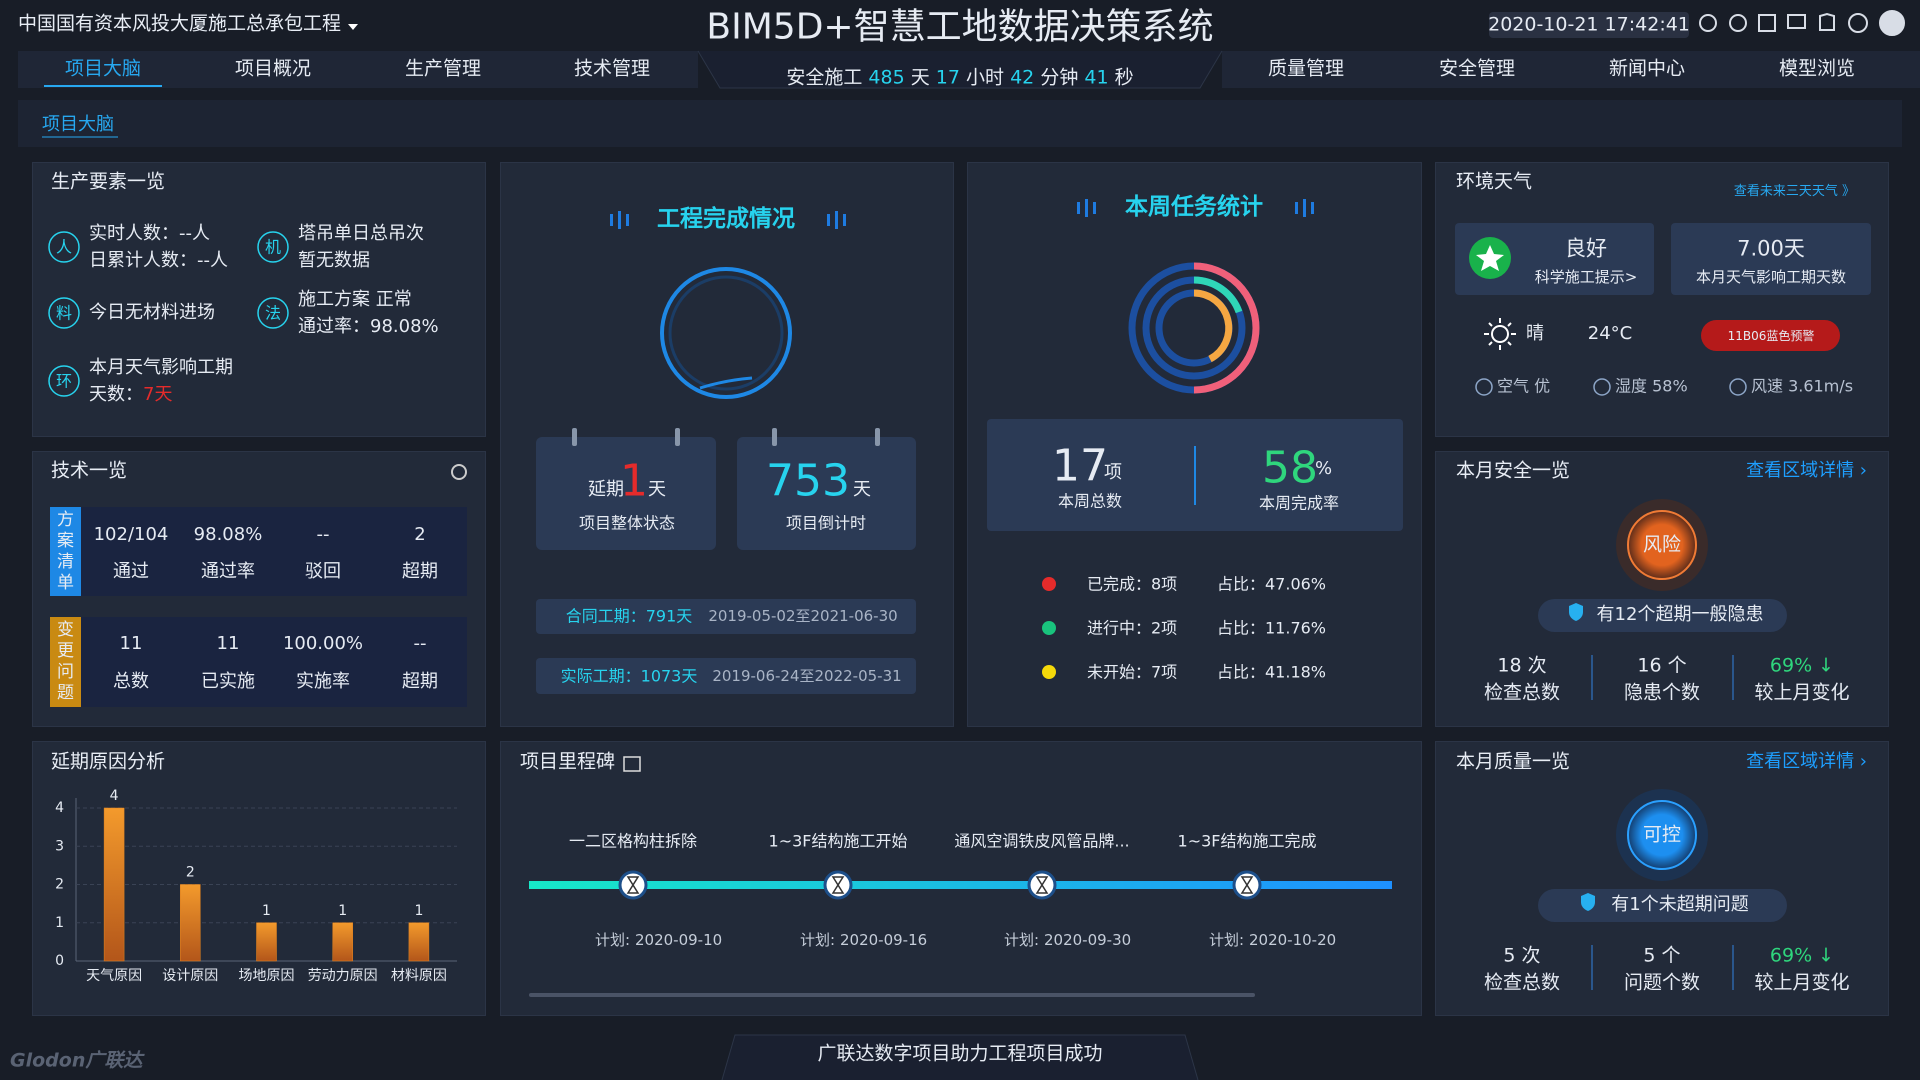 Image resolution: width=1920 pixels, height=1080 pixels. I want to click on tech-label: 已实施, so click(228, 682).